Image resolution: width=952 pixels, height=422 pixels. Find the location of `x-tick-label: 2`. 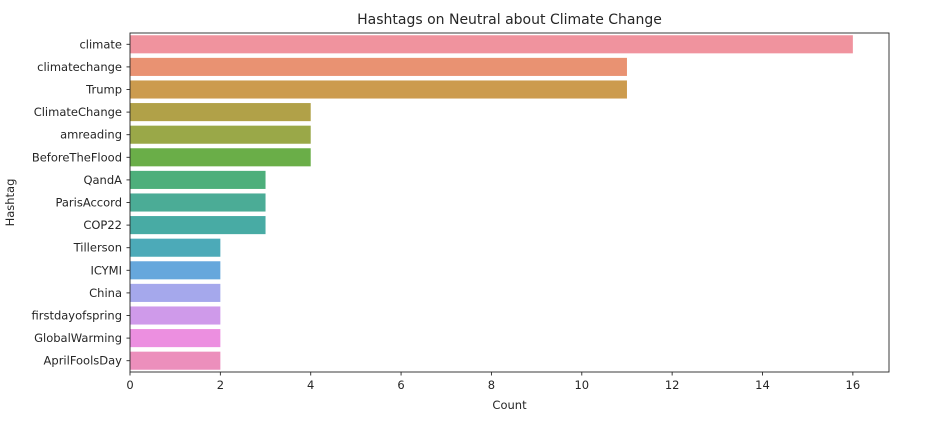

x-tick-label: 2 is located at coordinates (220, 385).